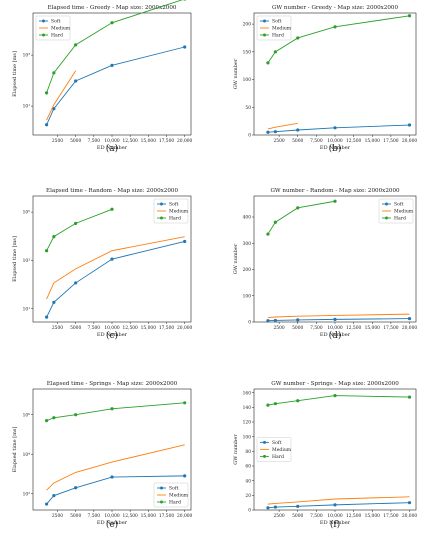 This screenshot has height=550, width=433. What do you see at coordinates (248, 496) in the screenshot?
I see `y-tick-label: 20` at bounding box center [248, 496].